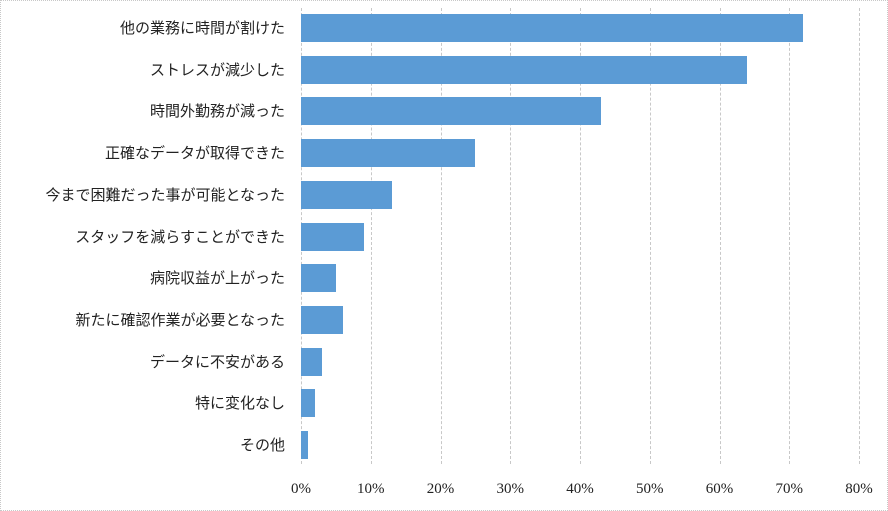 The height and width of the screenshot is (511, 888). Describe the element at coordinates (165, 194) in the screenshot. I see `category-label: 今まで困難だった事が可能となった` at that location.